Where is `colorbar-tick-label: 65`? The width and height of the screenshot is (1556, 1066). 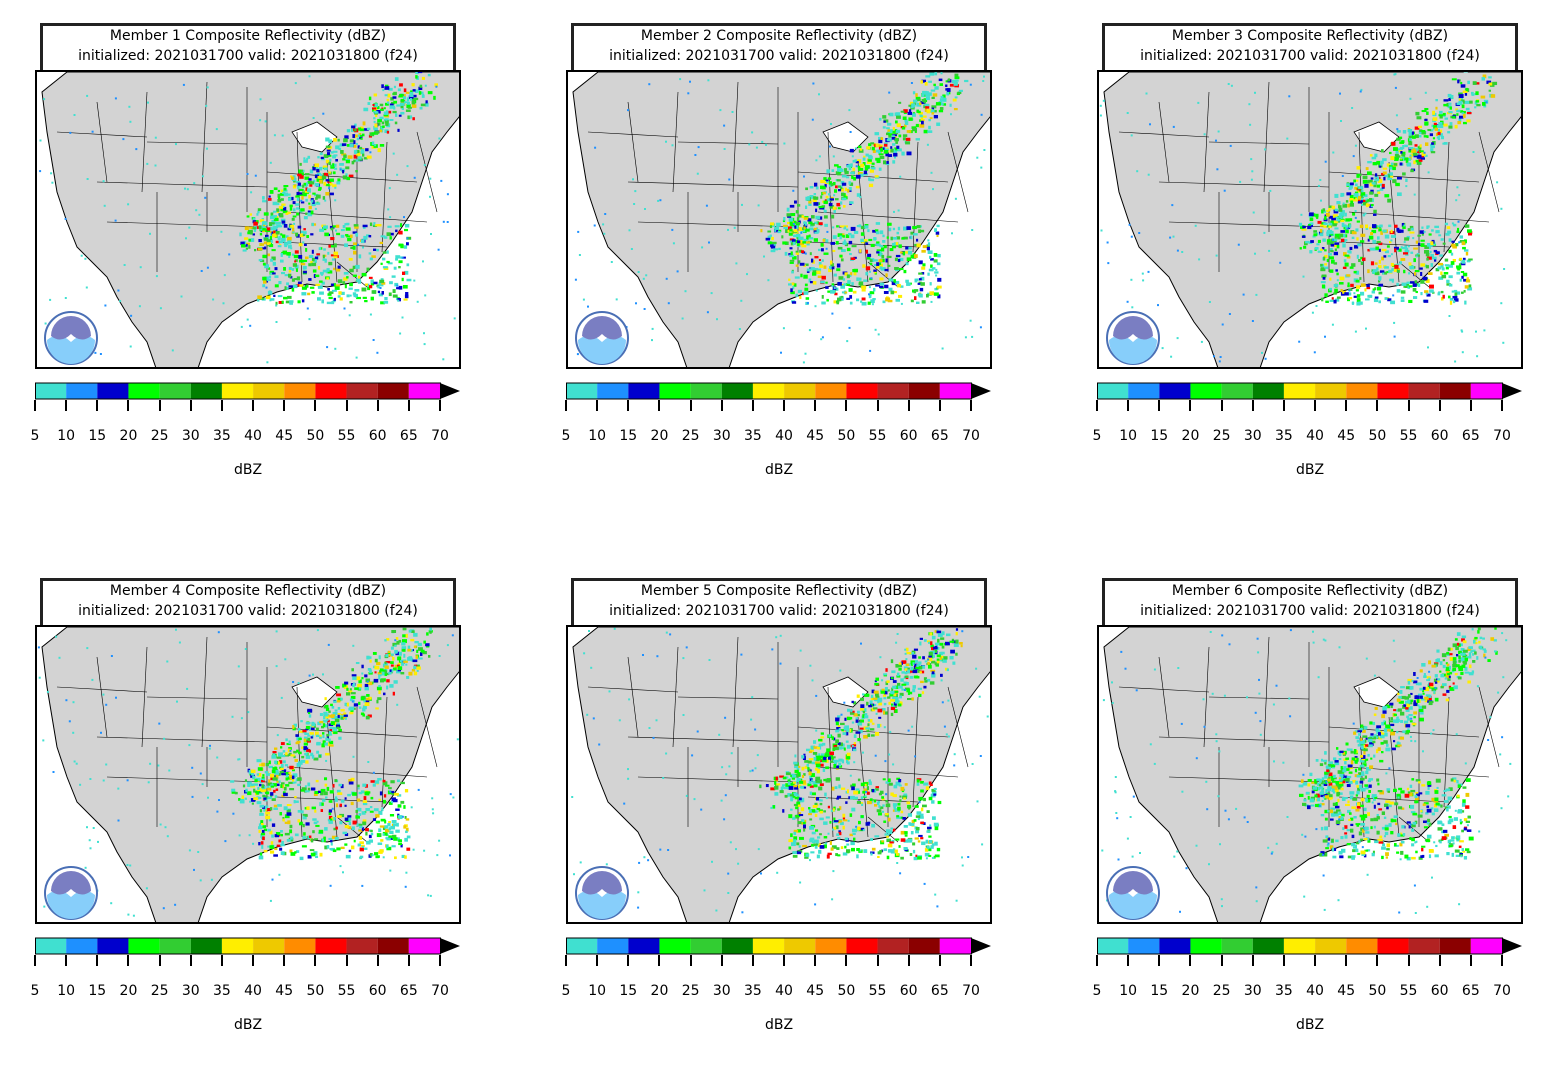 colorbar-tick-label: 65 is located at coordinates (408, 436).